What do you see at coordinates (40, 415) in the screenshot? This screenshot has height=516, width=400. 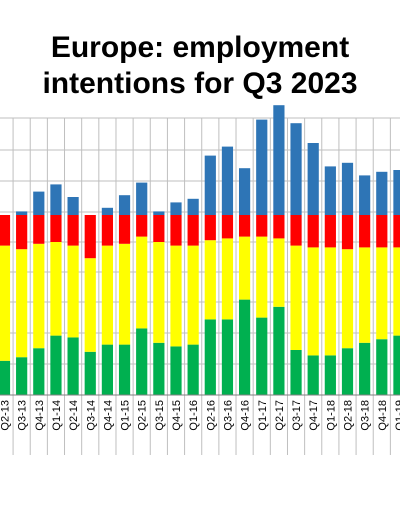 I see `x-tick-label: Q4-13` at bounding box center [40, 415].